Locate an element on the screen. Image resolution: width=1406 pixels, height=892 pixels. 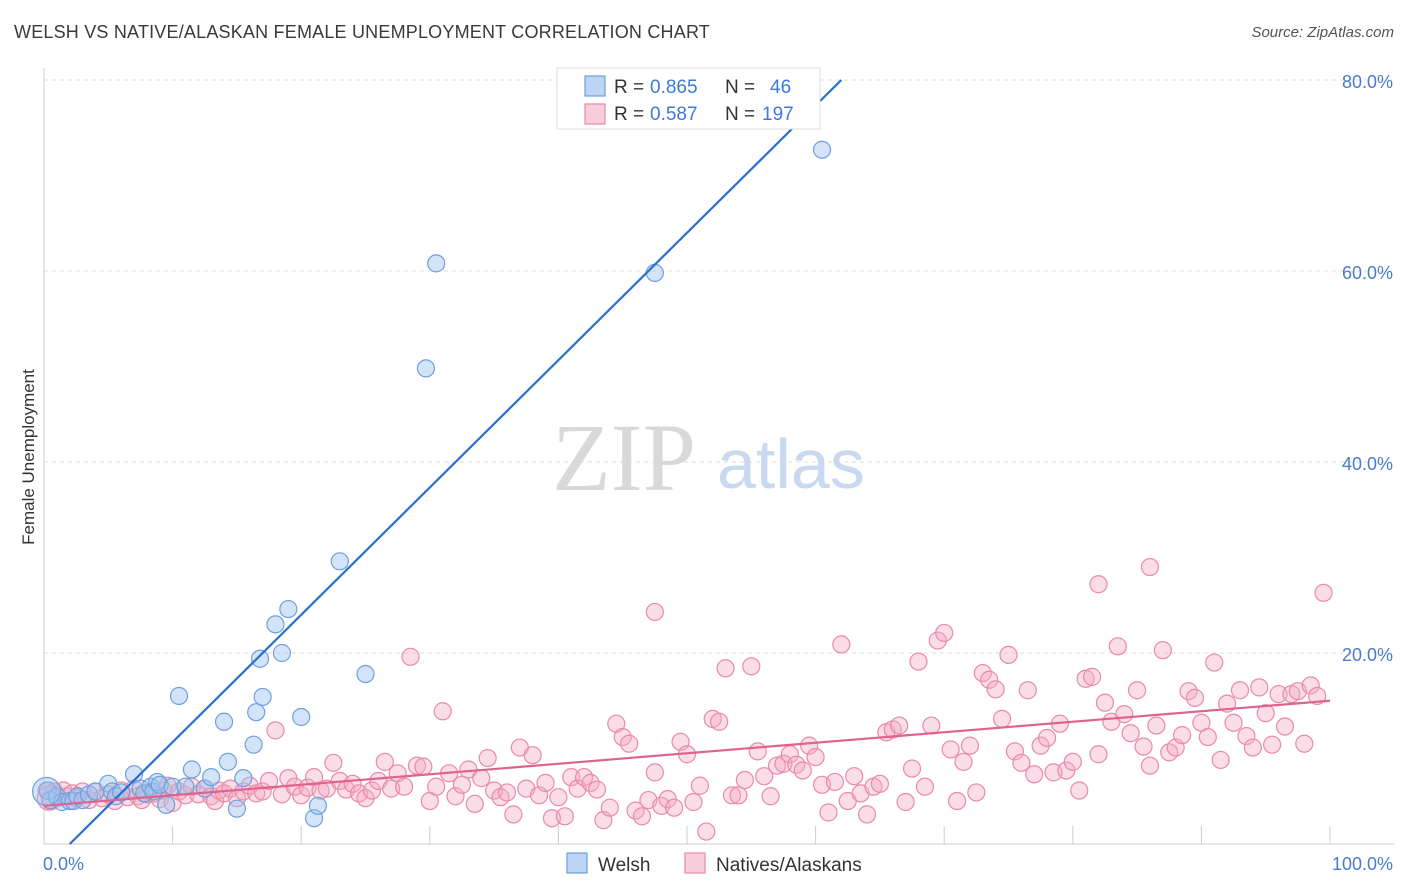
natives-trend-line is located at coordinates (687, 753).